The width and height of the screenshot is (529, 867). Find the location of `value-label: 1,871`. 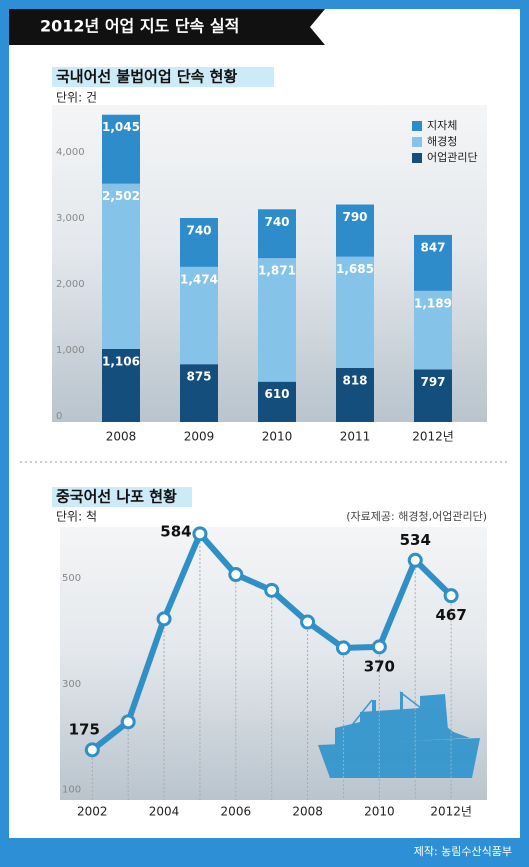

value-label: 1,871 is located at coordinates (277, 271).